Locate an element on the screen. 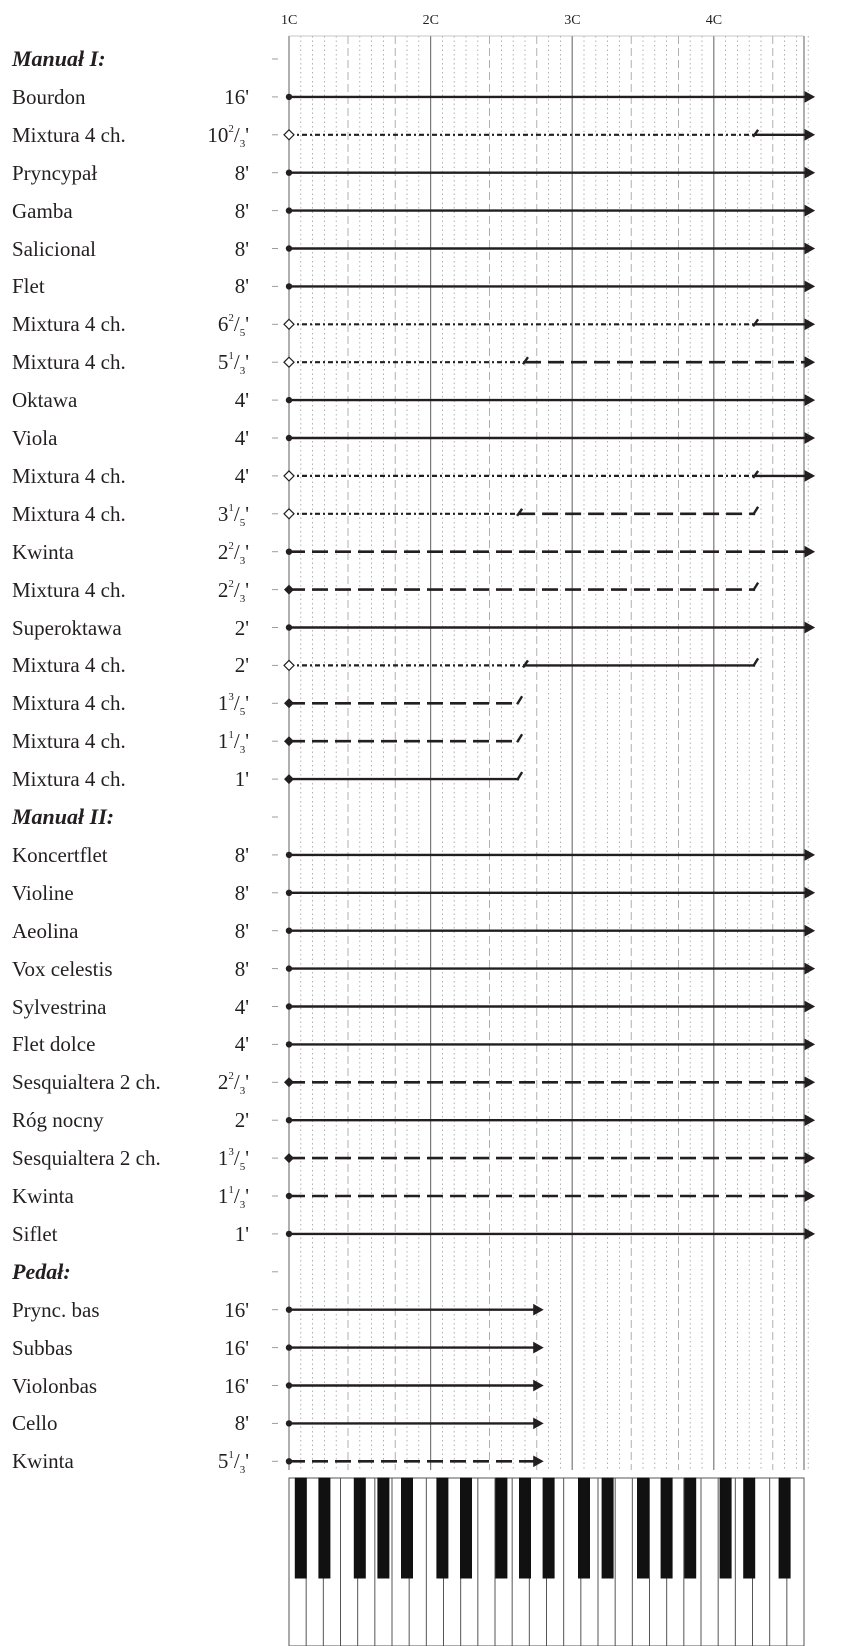  stop-row: Sesquialtera 2 ch. 13/5' is located at coordinates (142, 1158).